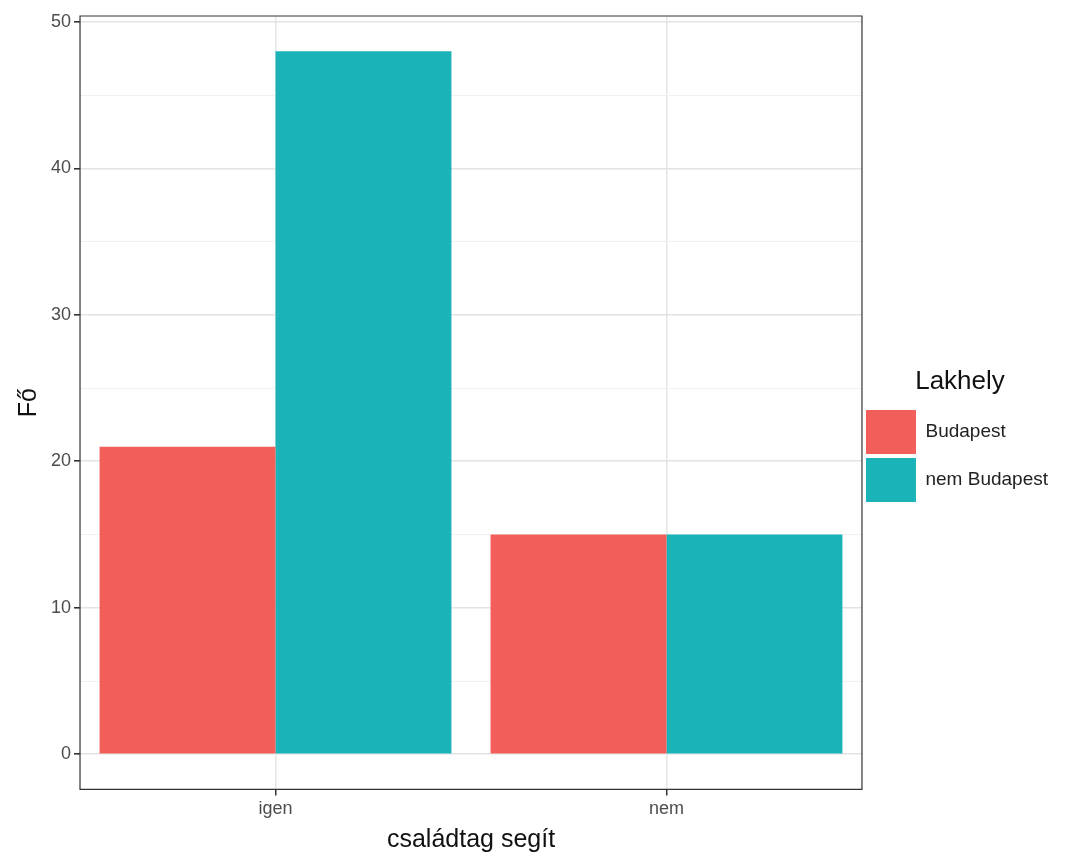 This screenshot has width=1066, height=863. I want to click on legend-label: nem Budapest, so click(987, 479).